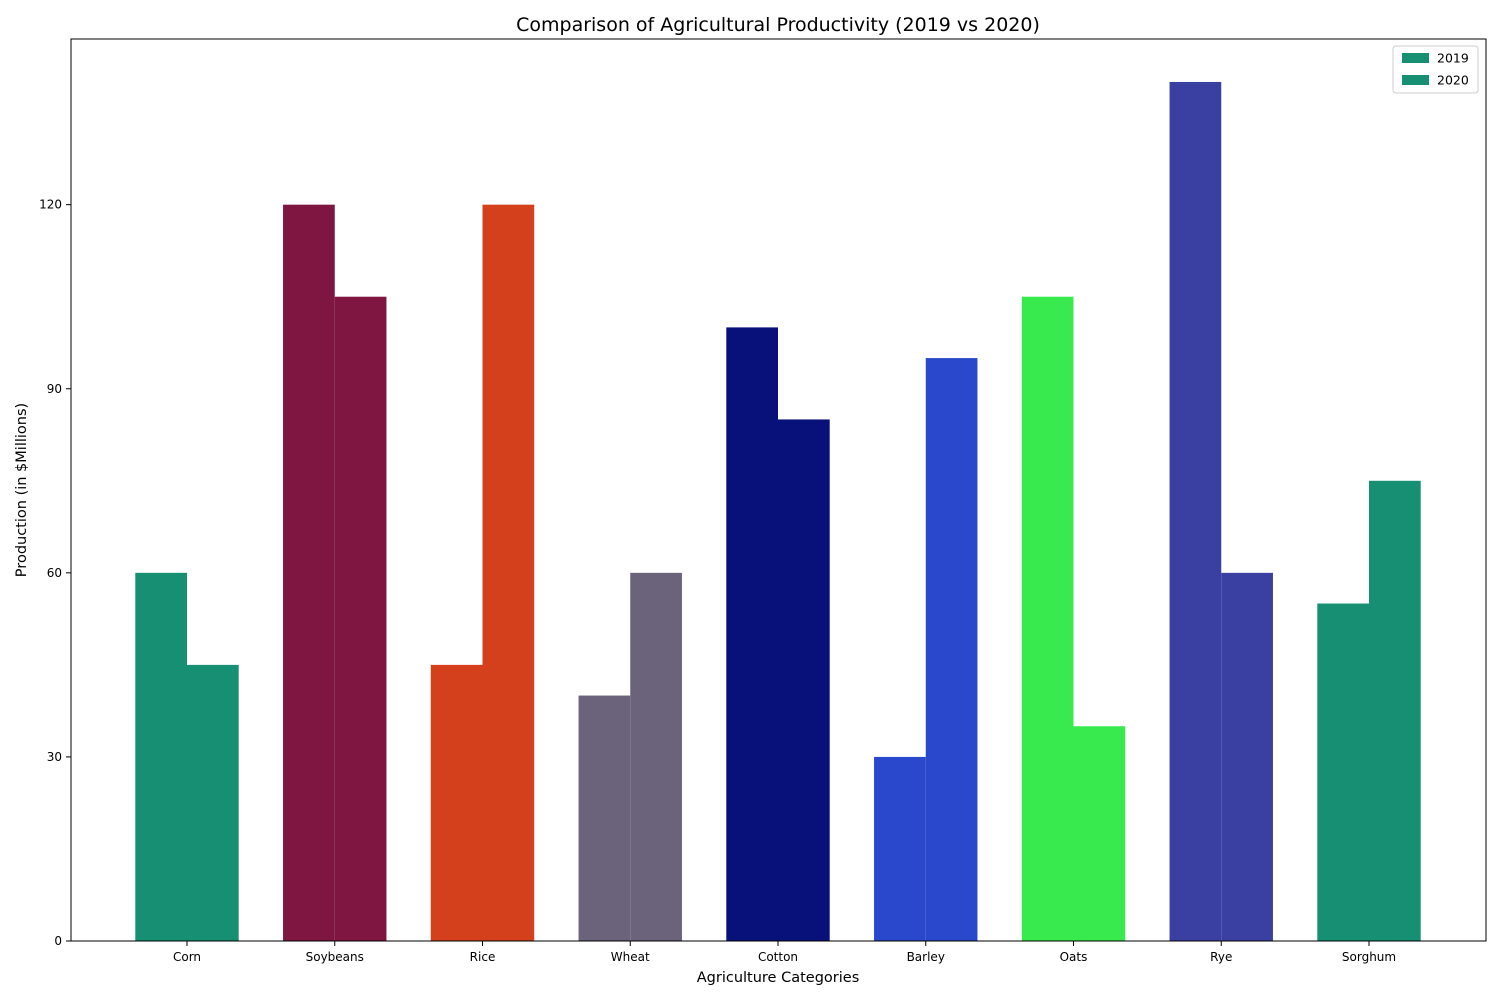  Describe the element at coordinates (900, 848) in the screenshot. I see `bar-barley-2019` at that location.